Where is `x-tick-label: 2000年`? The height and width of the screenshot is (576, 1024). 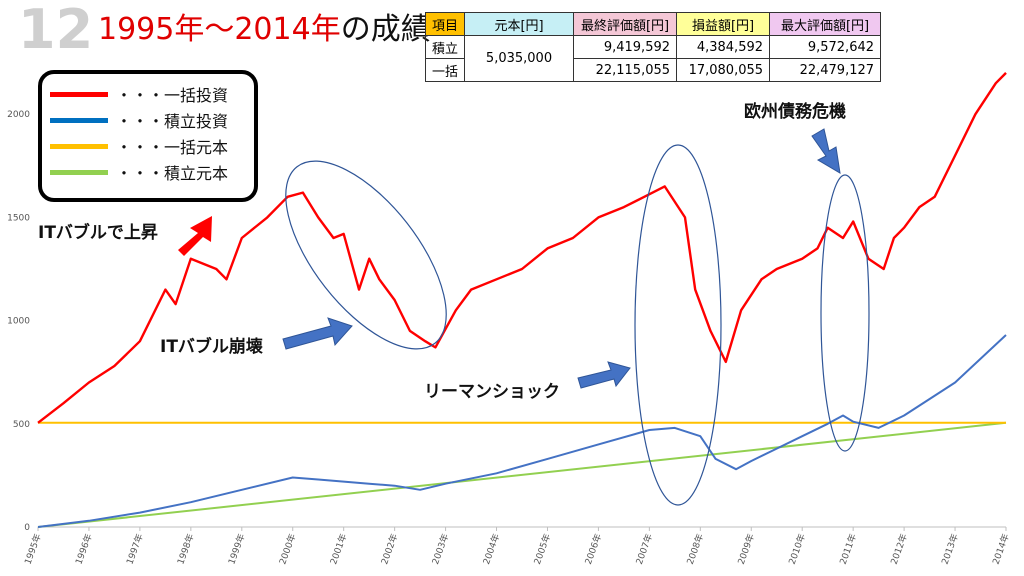
x-tick-label: 2000年 is located at coordinates (287, 549).